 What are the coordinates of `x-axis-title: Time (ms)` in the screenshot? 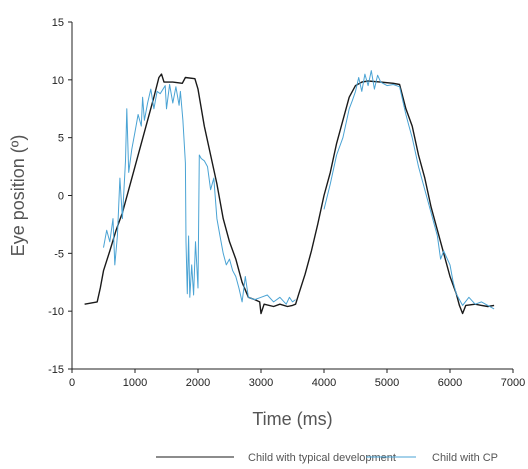 It's located at (292, 419).